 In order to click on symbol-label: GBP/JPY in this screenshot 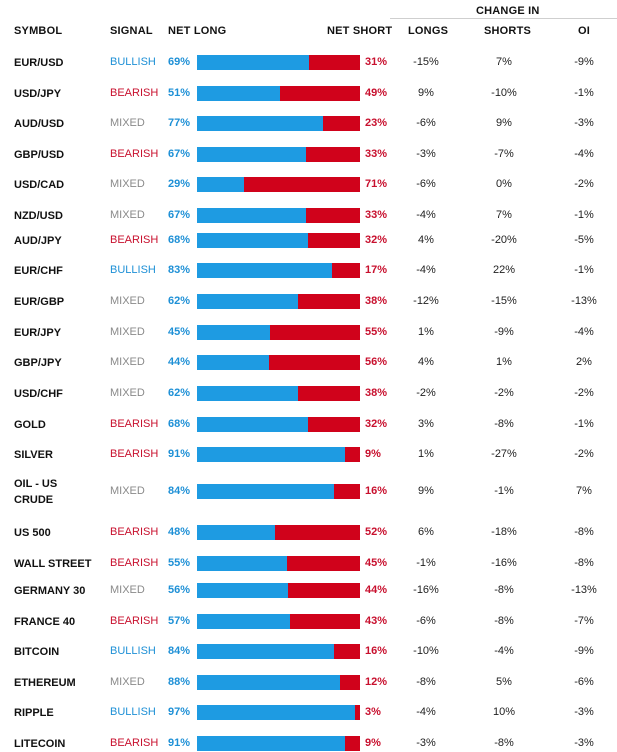, I will do `click(38, 363)`.